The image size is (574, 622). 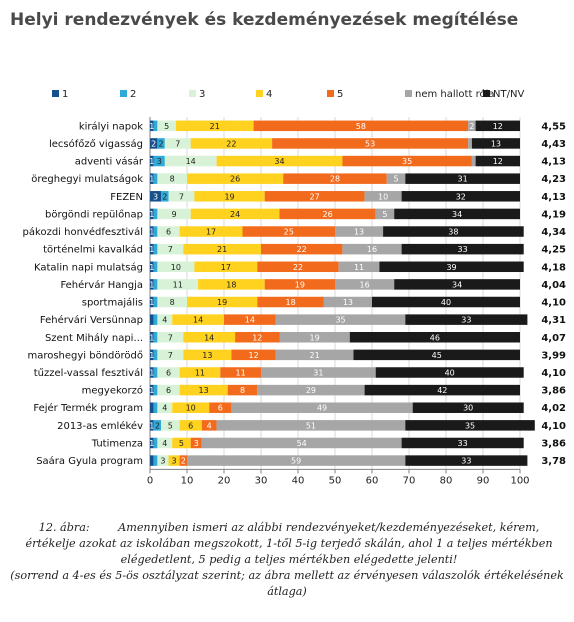 What do you see at coordinates (553, 320) in the screenshot?
I see `average-value: 4,31` at bounding box center [553, 320].